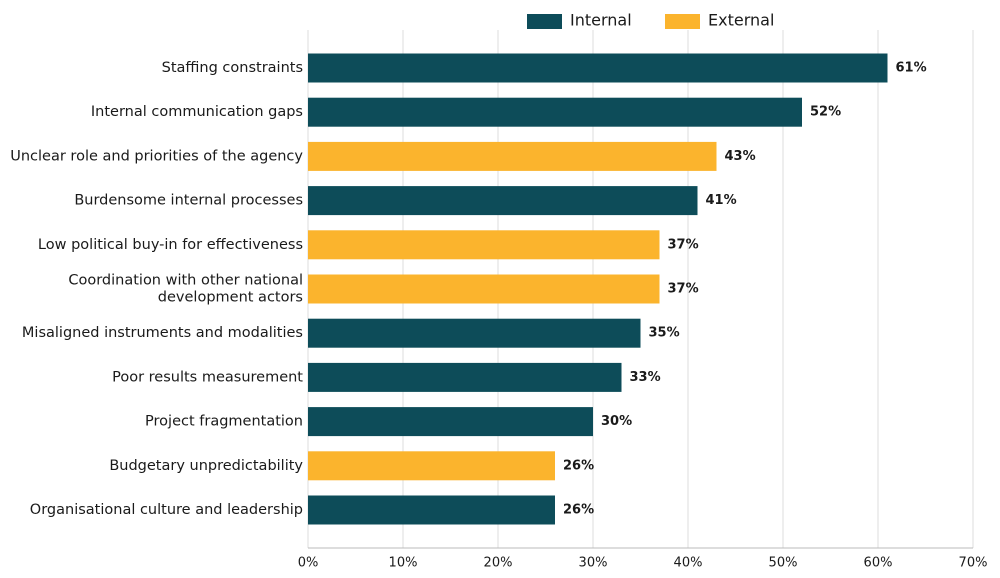 This screenshot has height=578, width=1000. What do you see at coordinates (645, 377) in the screenshot?
I see `value-label: 33%` at bounding box center [645, 377].